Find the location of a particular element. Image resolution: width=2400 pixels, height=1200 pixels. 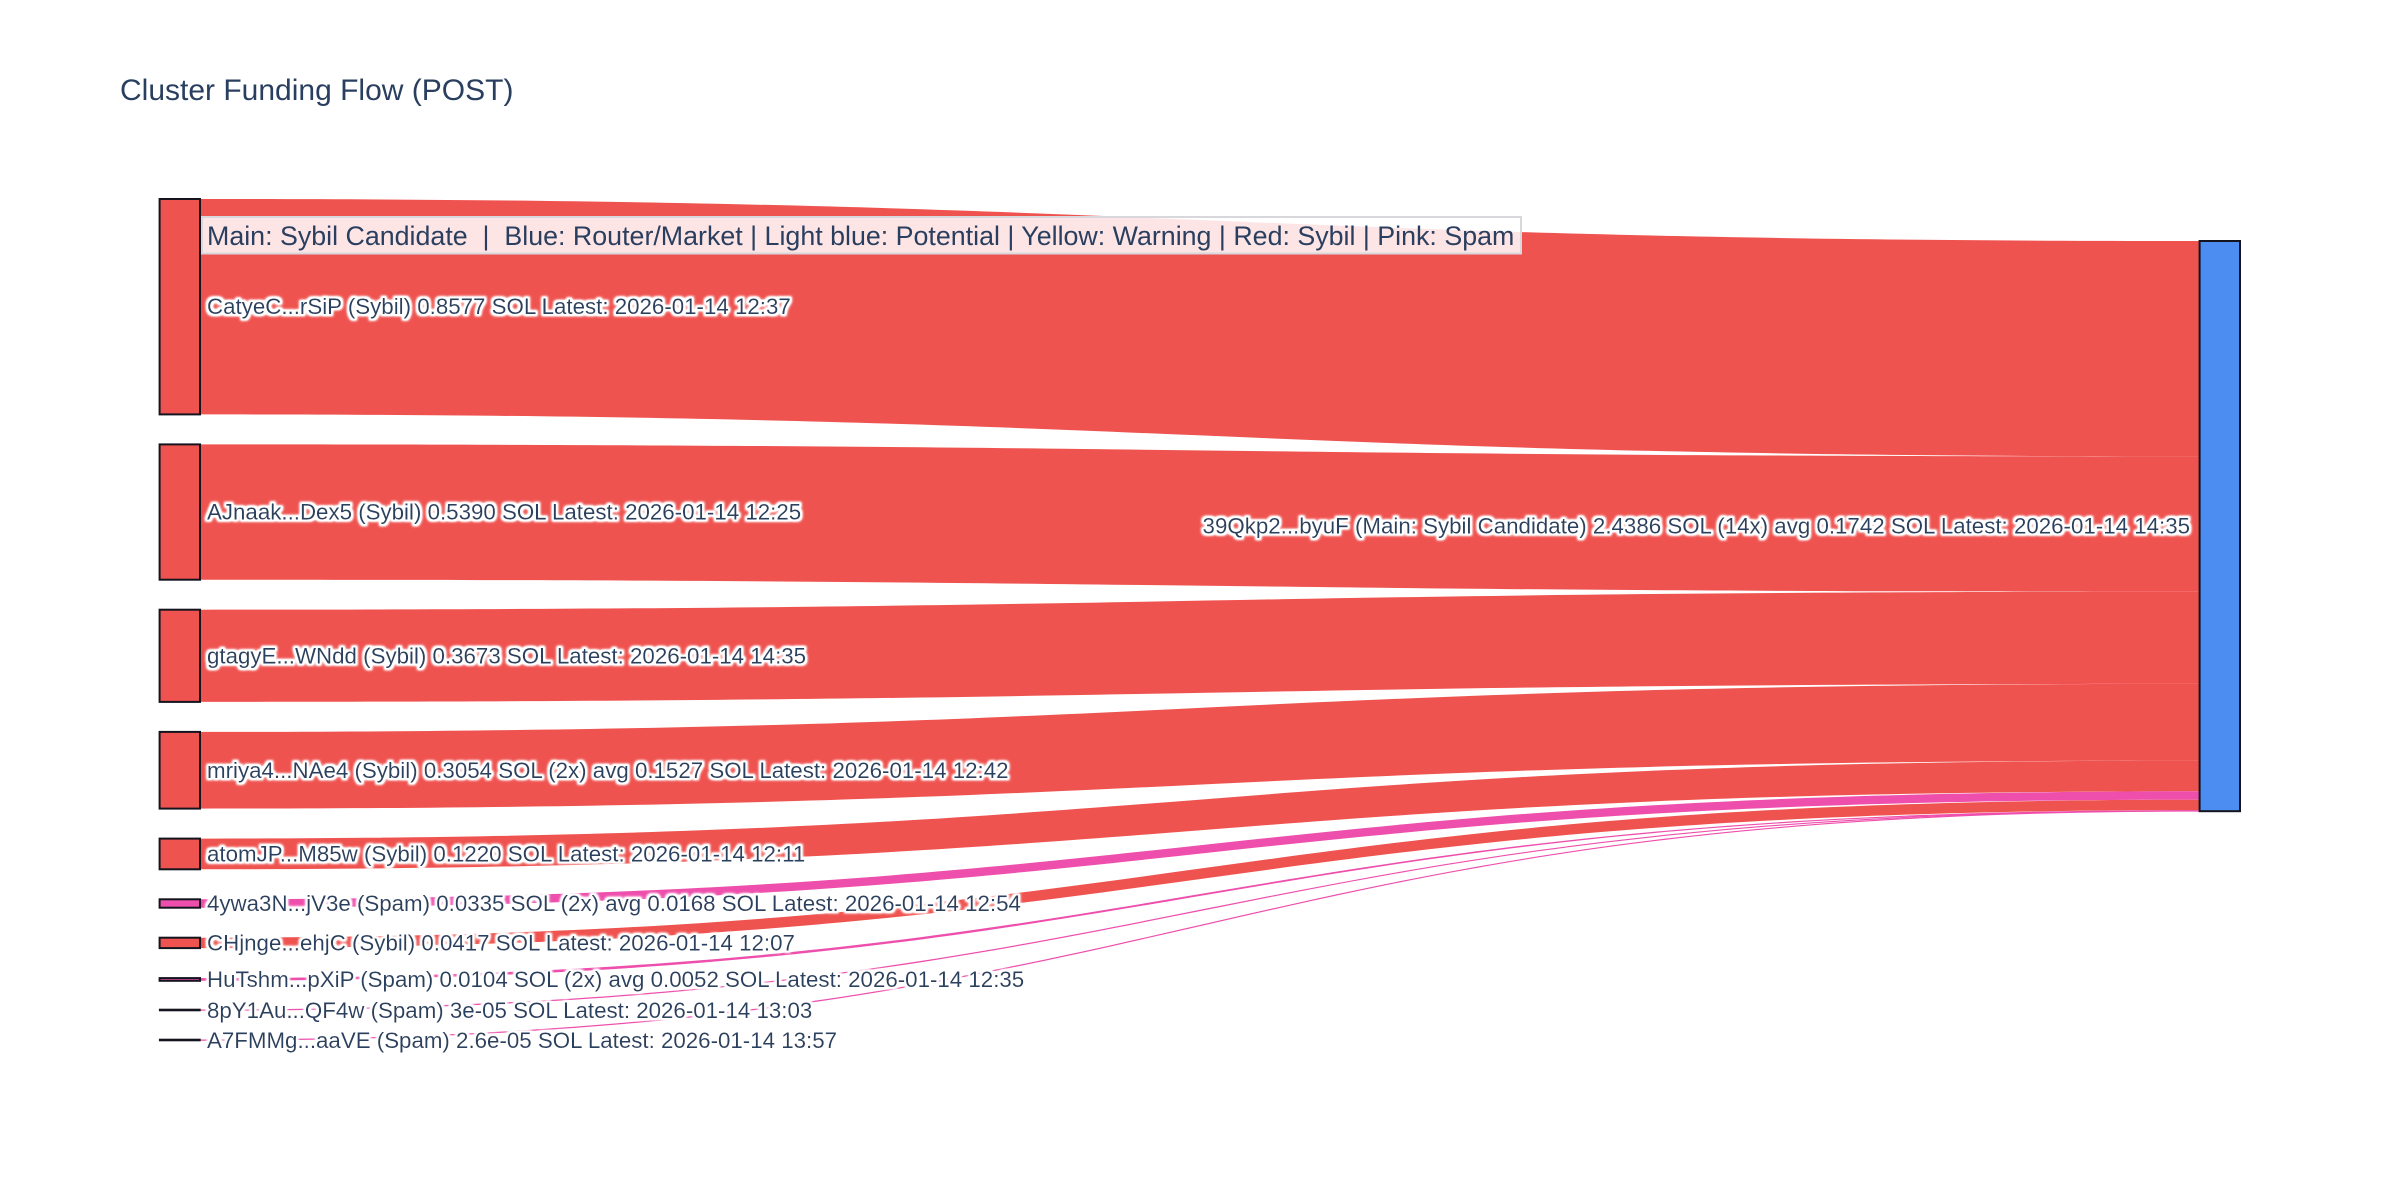

svg-text: Cluster Funding Flow (POST) is located at coordinates (316, 90).